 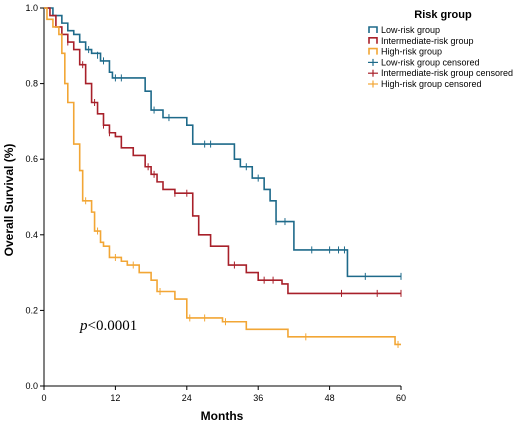 I want to click on legend-entry-label: Low-risk group, so click(x=410, y=30).